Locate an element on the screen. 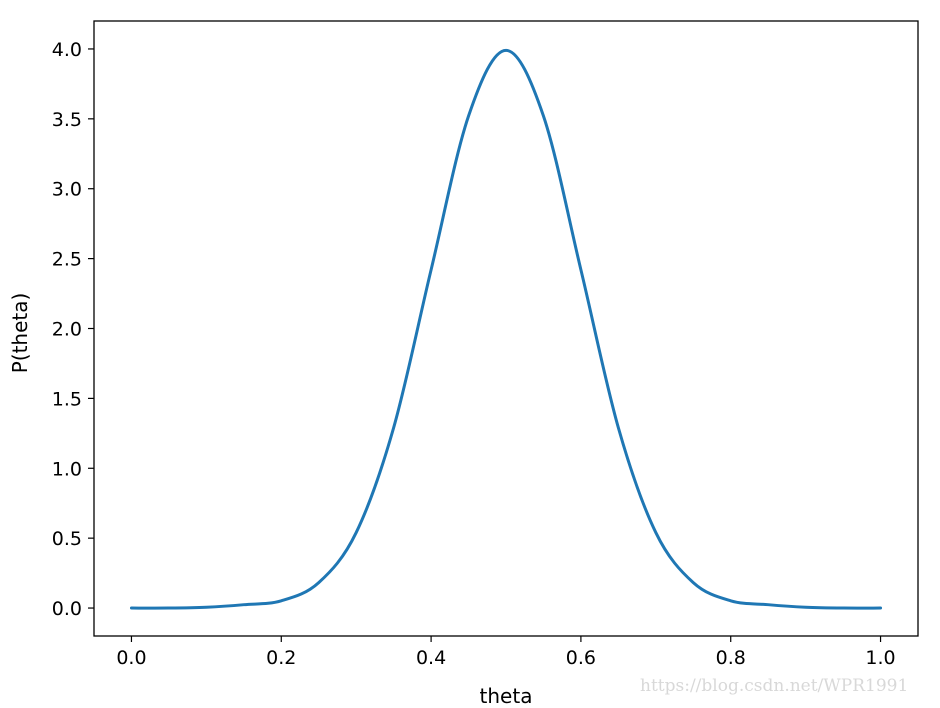  y-tick-label: 2.5 is located at coordinates (67, 260).